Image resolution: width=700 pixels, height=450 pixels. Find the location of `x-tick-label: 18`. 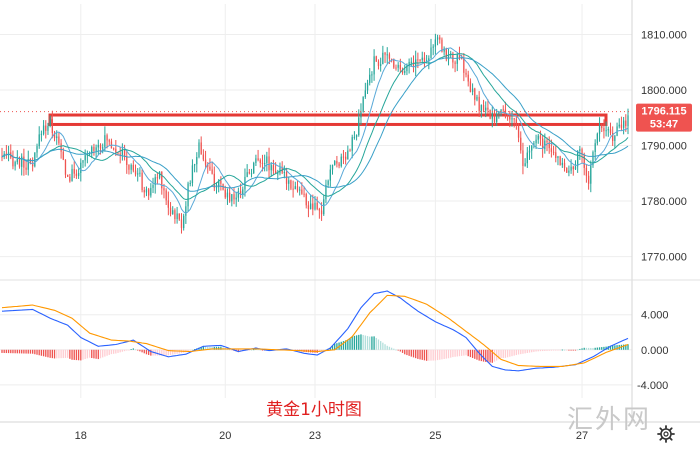

x-tick-label: 18 is located at coordinates (81, 436).